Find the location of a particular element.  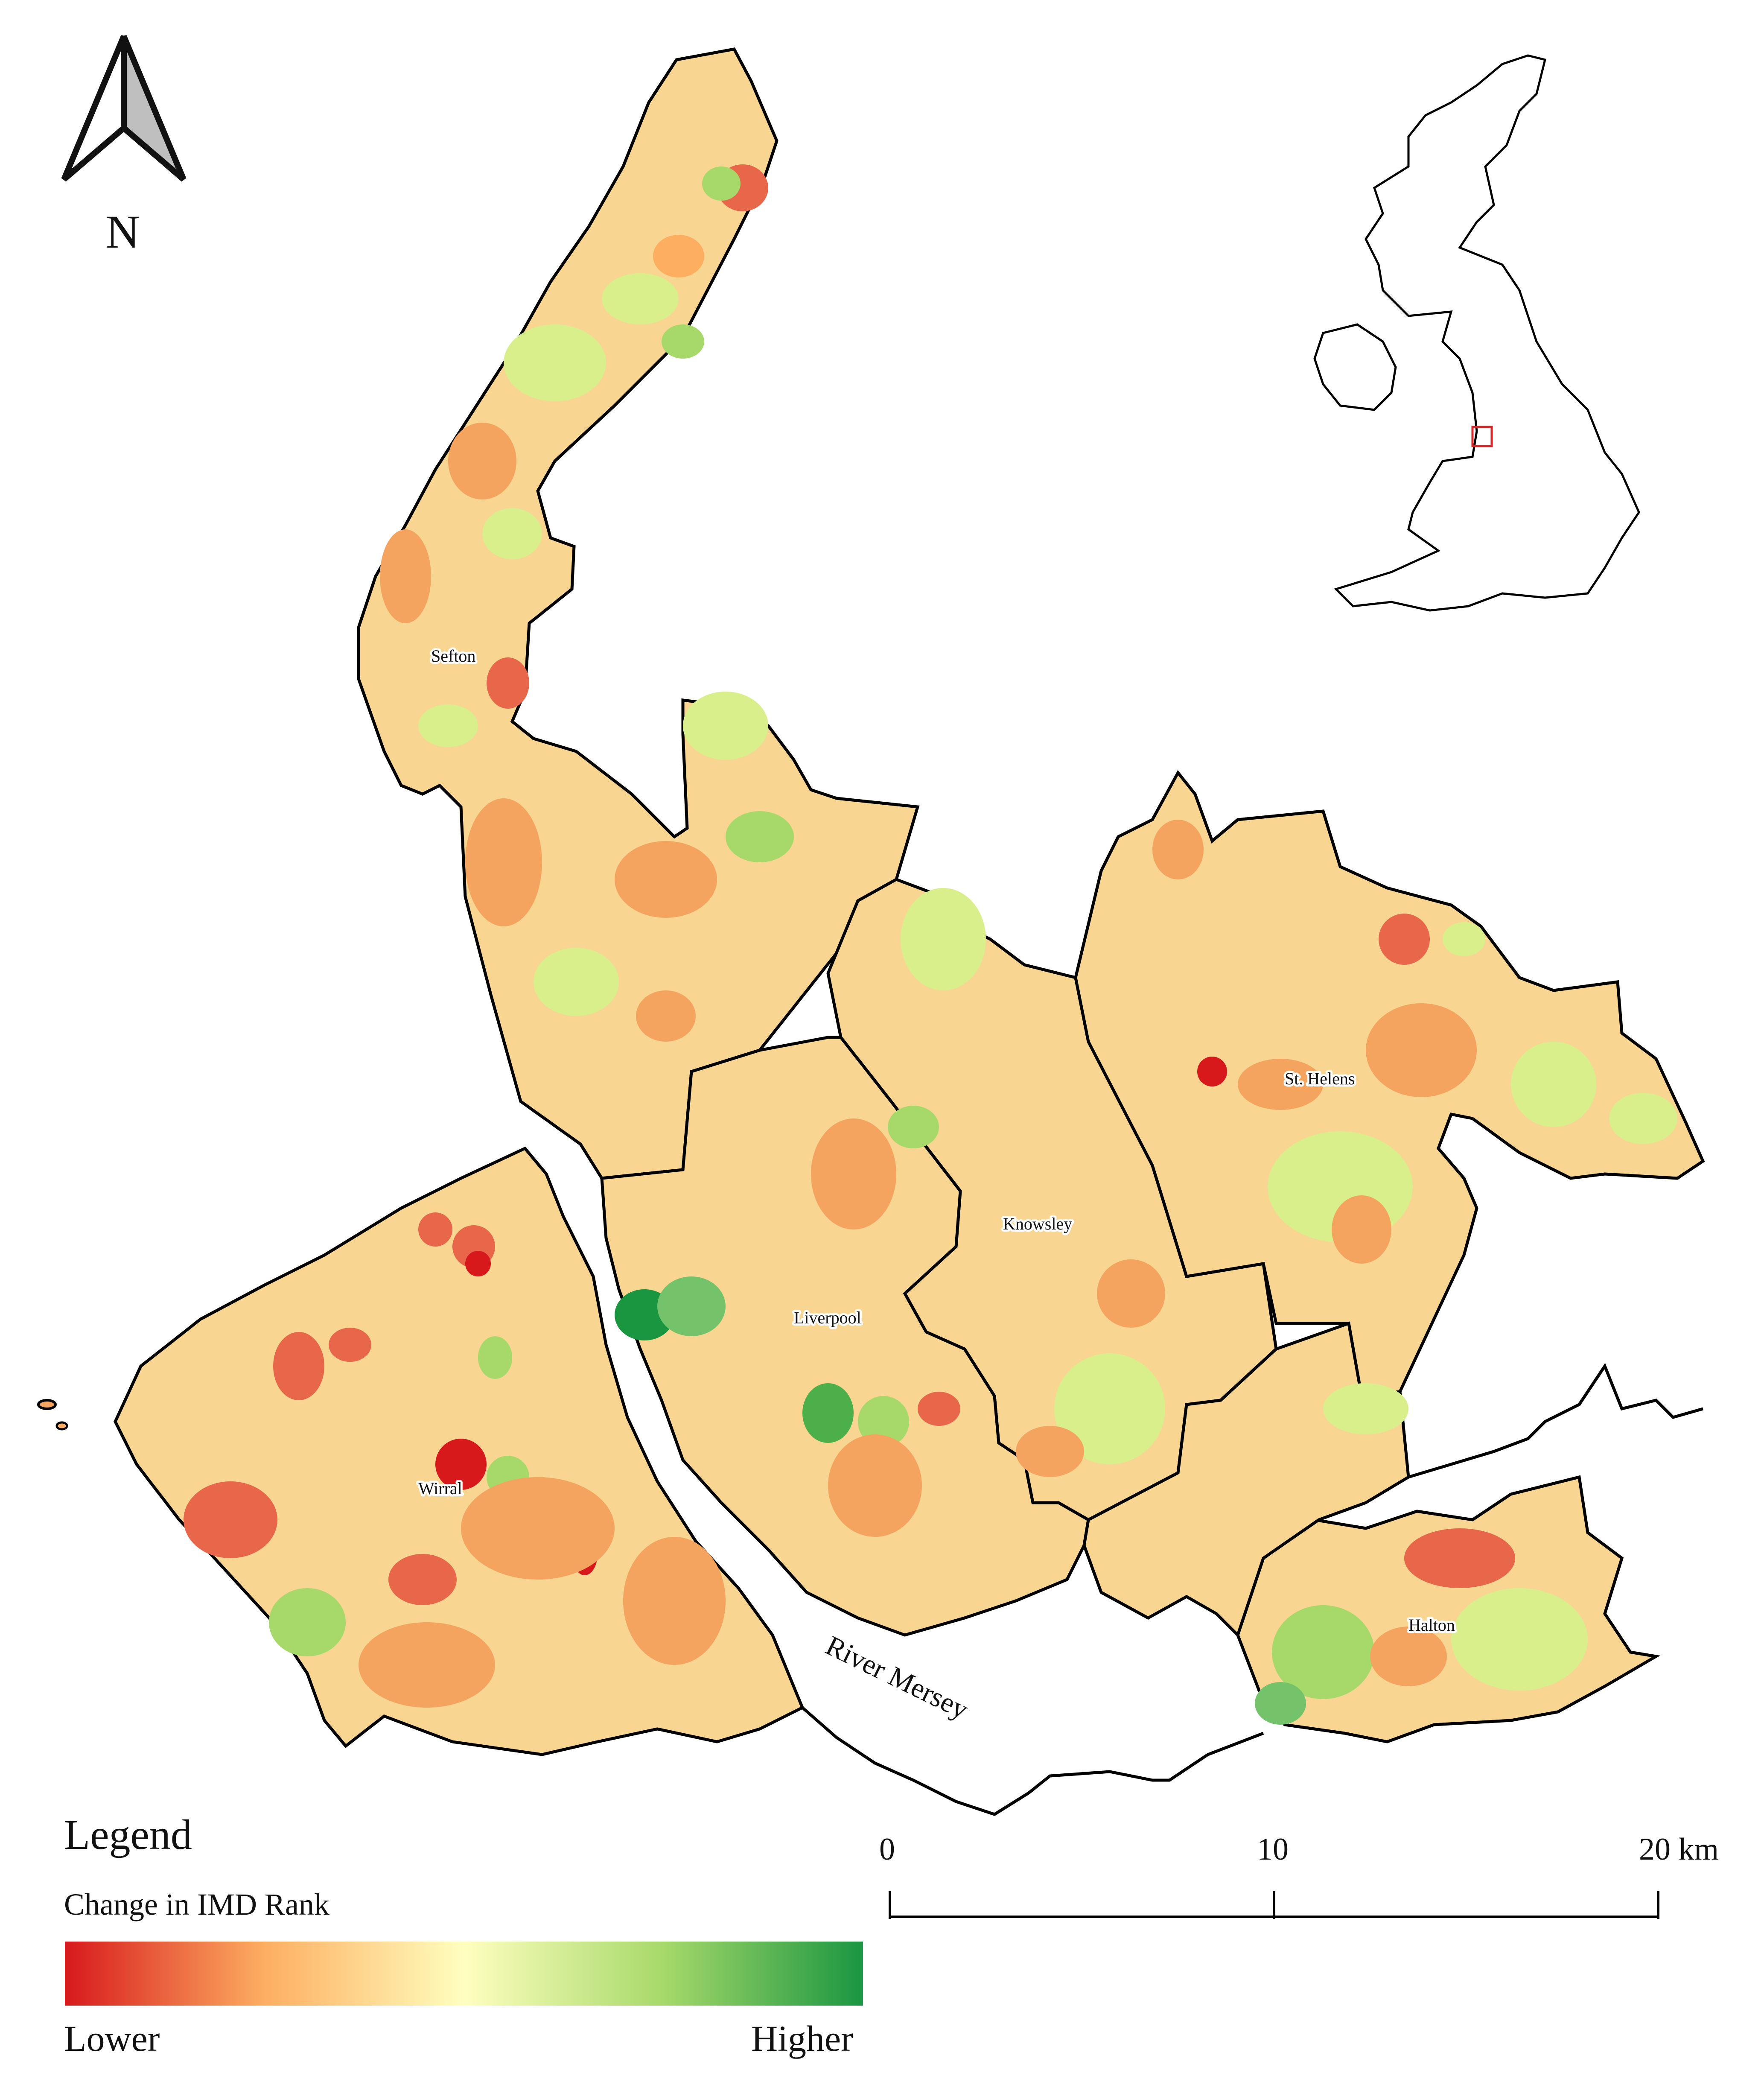

hilbre-island-small is located at coordinates (62, 1426).